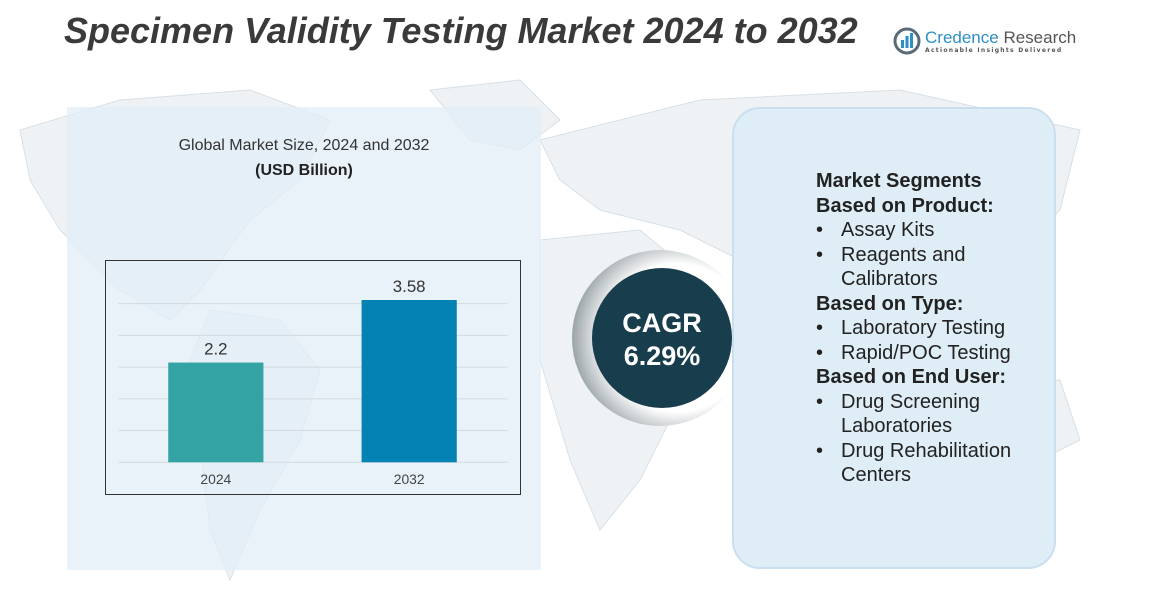 Image resolution: width=1152 pixels, height=602 pixels. Describe the element at coordinates (662, 323) in the screenshot. I see `cagr-label: CAGR` at that location.